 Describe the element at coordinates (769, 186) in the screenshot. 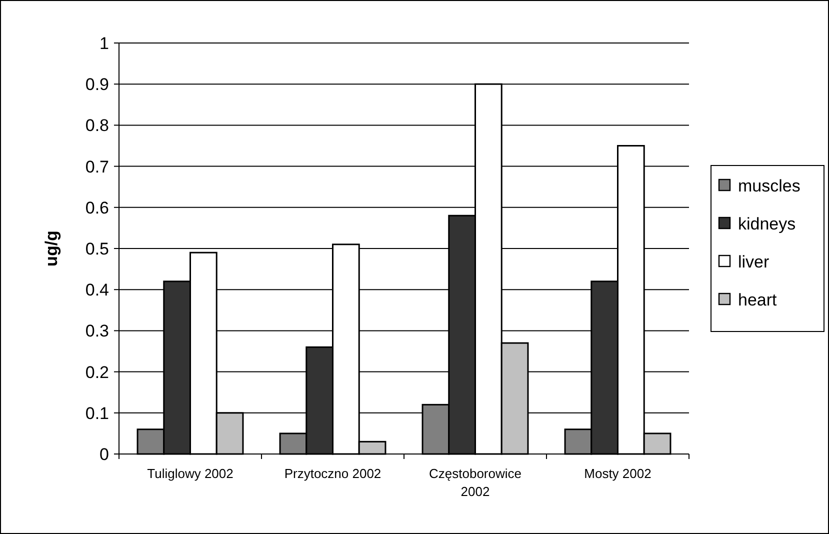

I see `legend-label: muscles` at that location.